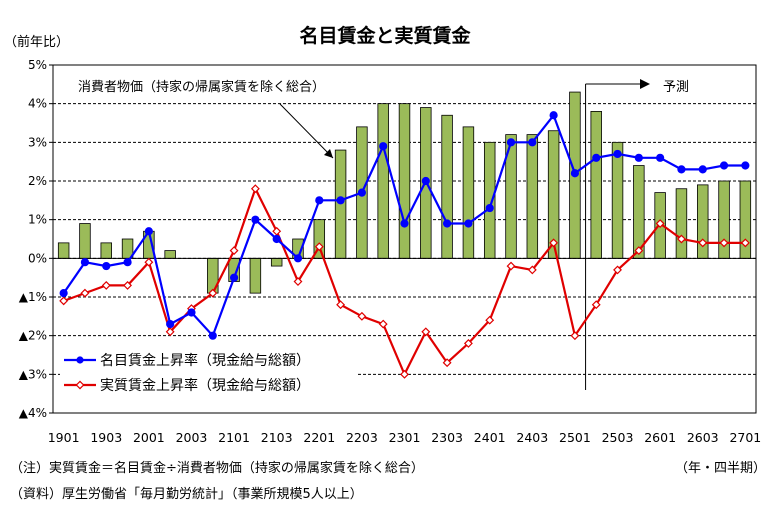  What do you see at coordinates (676, 87) in the screenshot?
I see `forecast-label: 予測` at bounding box center [676, 87].